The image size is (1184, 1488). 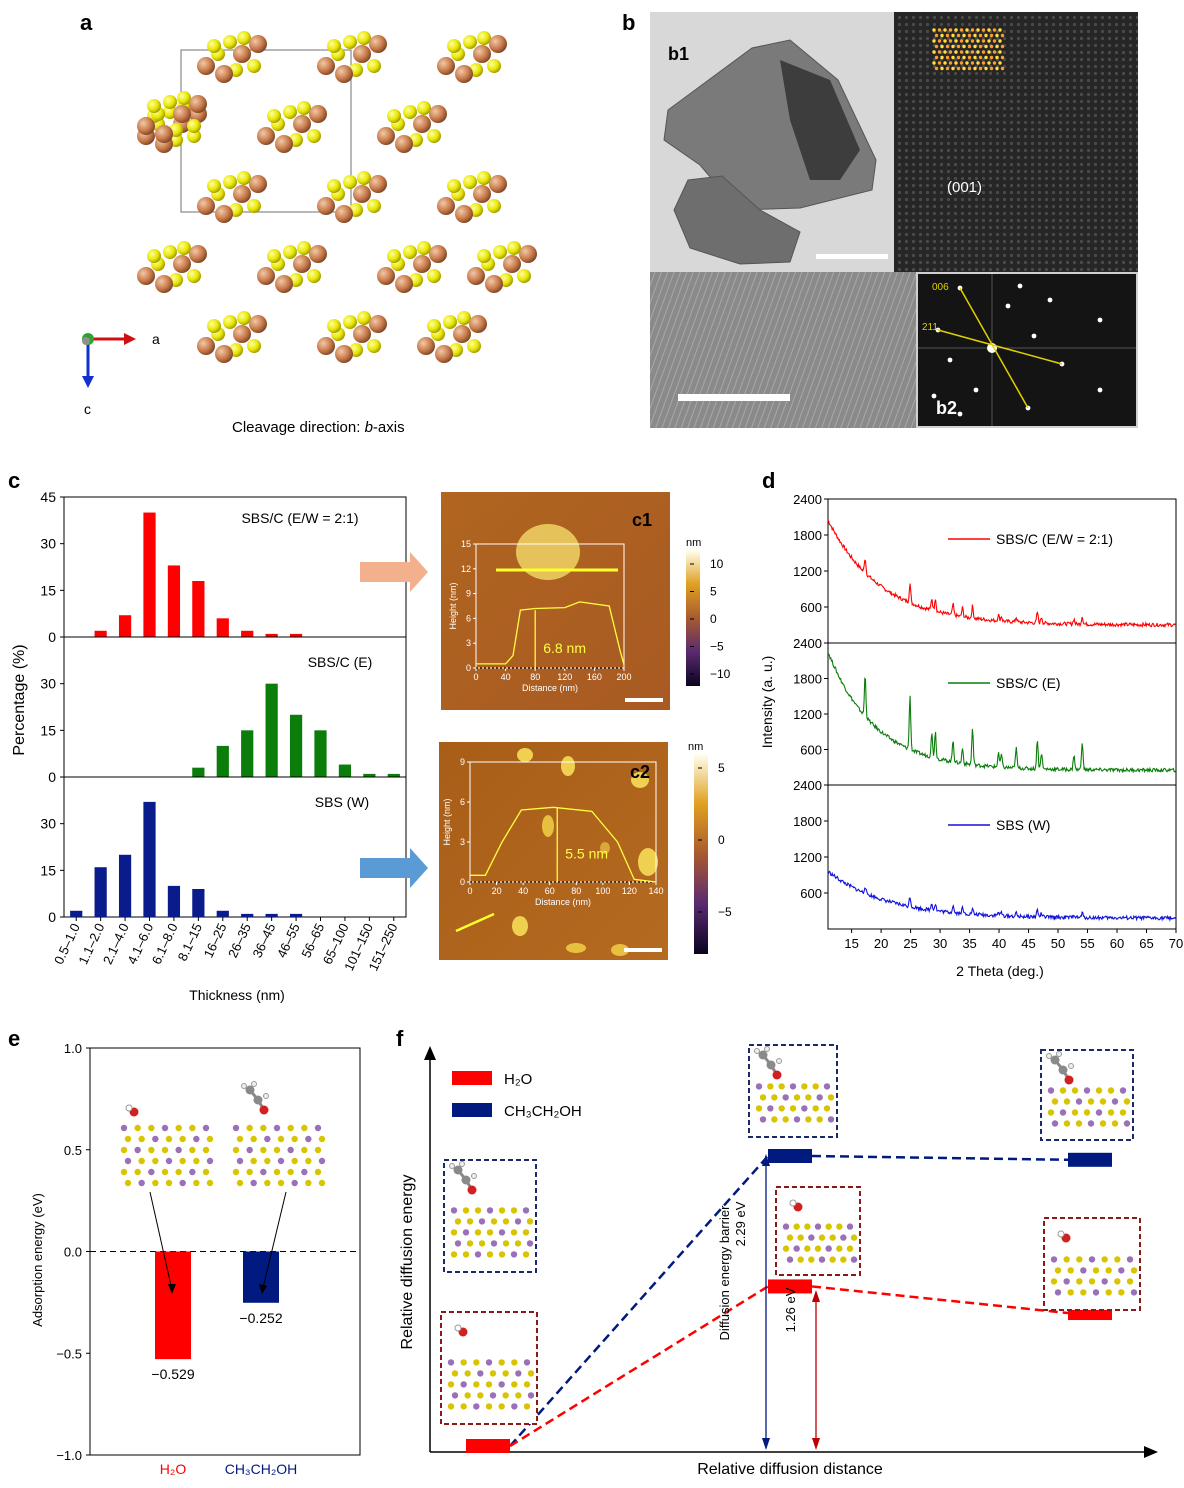 I want to click on snapshot-slab, so click(x=491, y=1384).